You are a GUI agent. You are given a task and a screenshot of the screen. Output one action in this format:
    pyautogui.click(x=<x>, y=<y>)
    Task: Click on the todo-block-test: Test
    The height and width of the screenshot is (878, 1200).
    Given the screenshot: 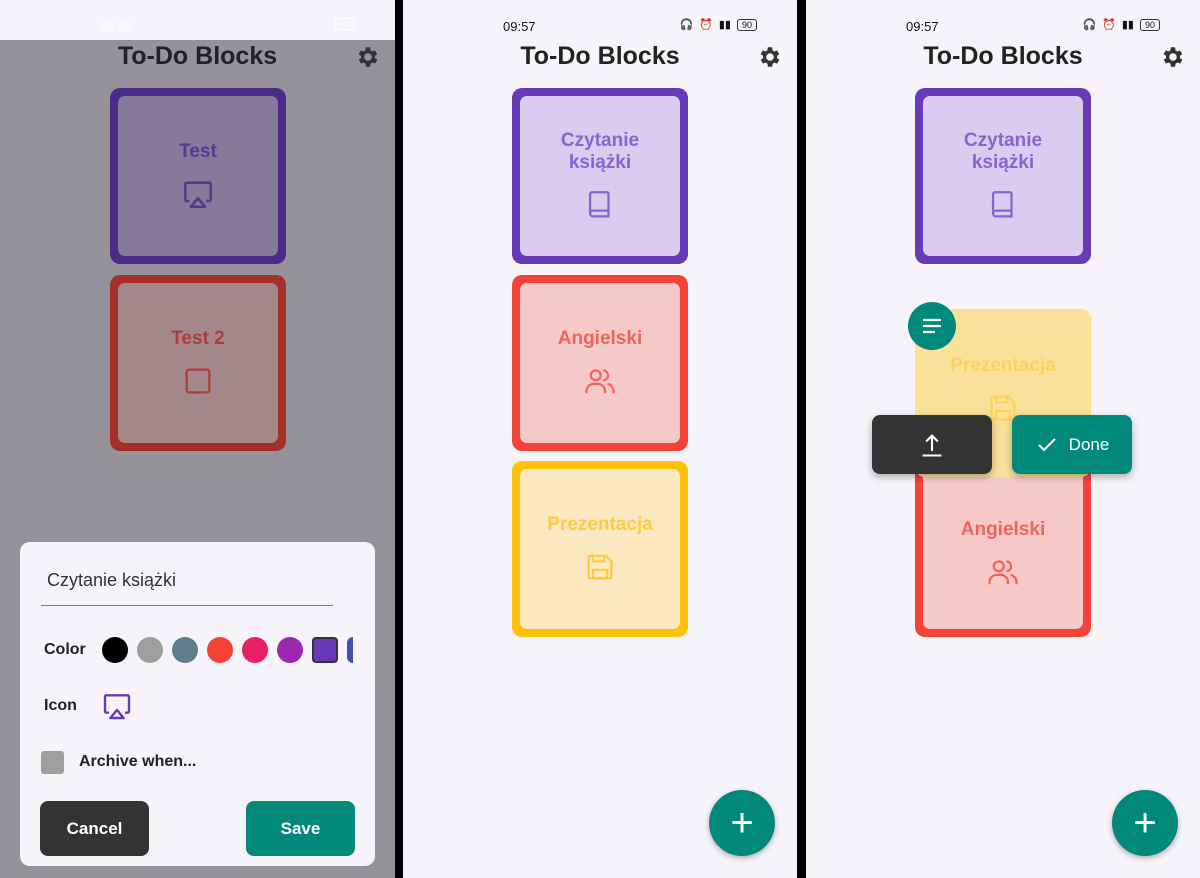 What is the action you would take?
    pyautogui.click(x=198, y=176)
    